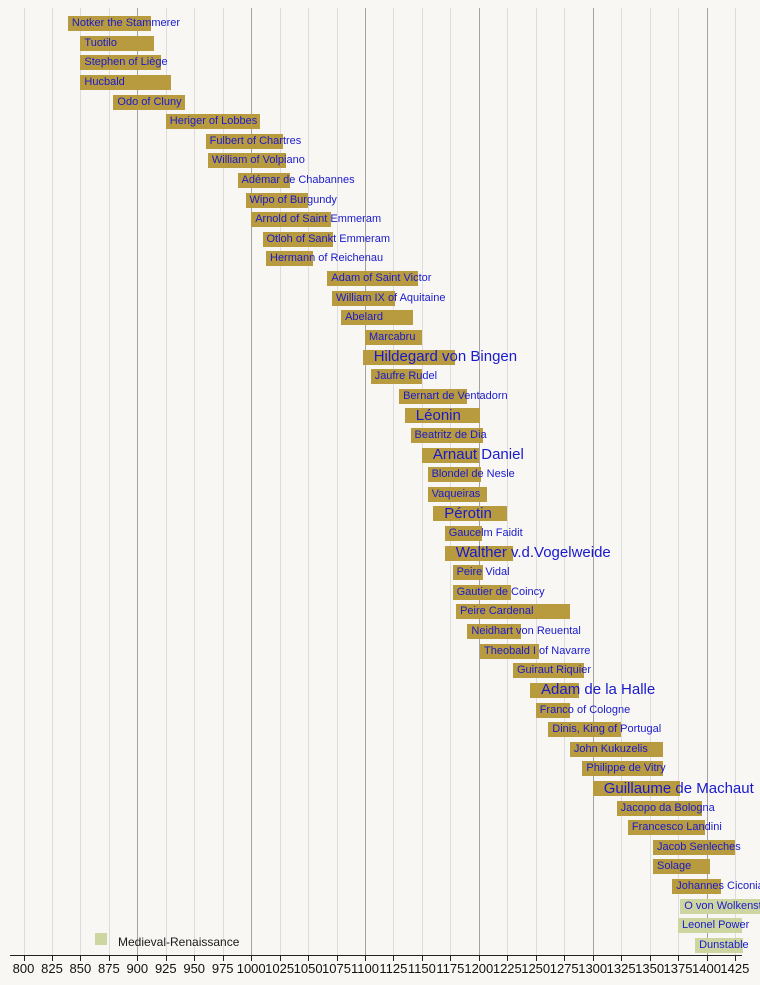 The height and width of the screenshot is (985, 760). What do you see at coordinates (445, 356) in the screenshot?
I see `composer-link: Hildegard von Bingen` at bounding box center [445, 356].